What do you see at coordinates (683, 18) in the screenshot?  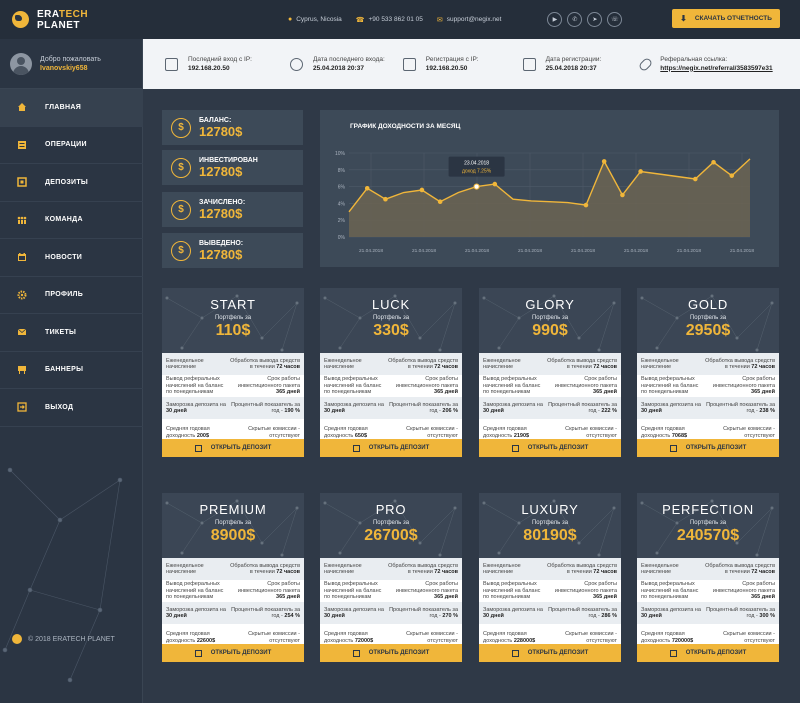 I see `download-icon: ⬇` at bounding box center [683, 18].